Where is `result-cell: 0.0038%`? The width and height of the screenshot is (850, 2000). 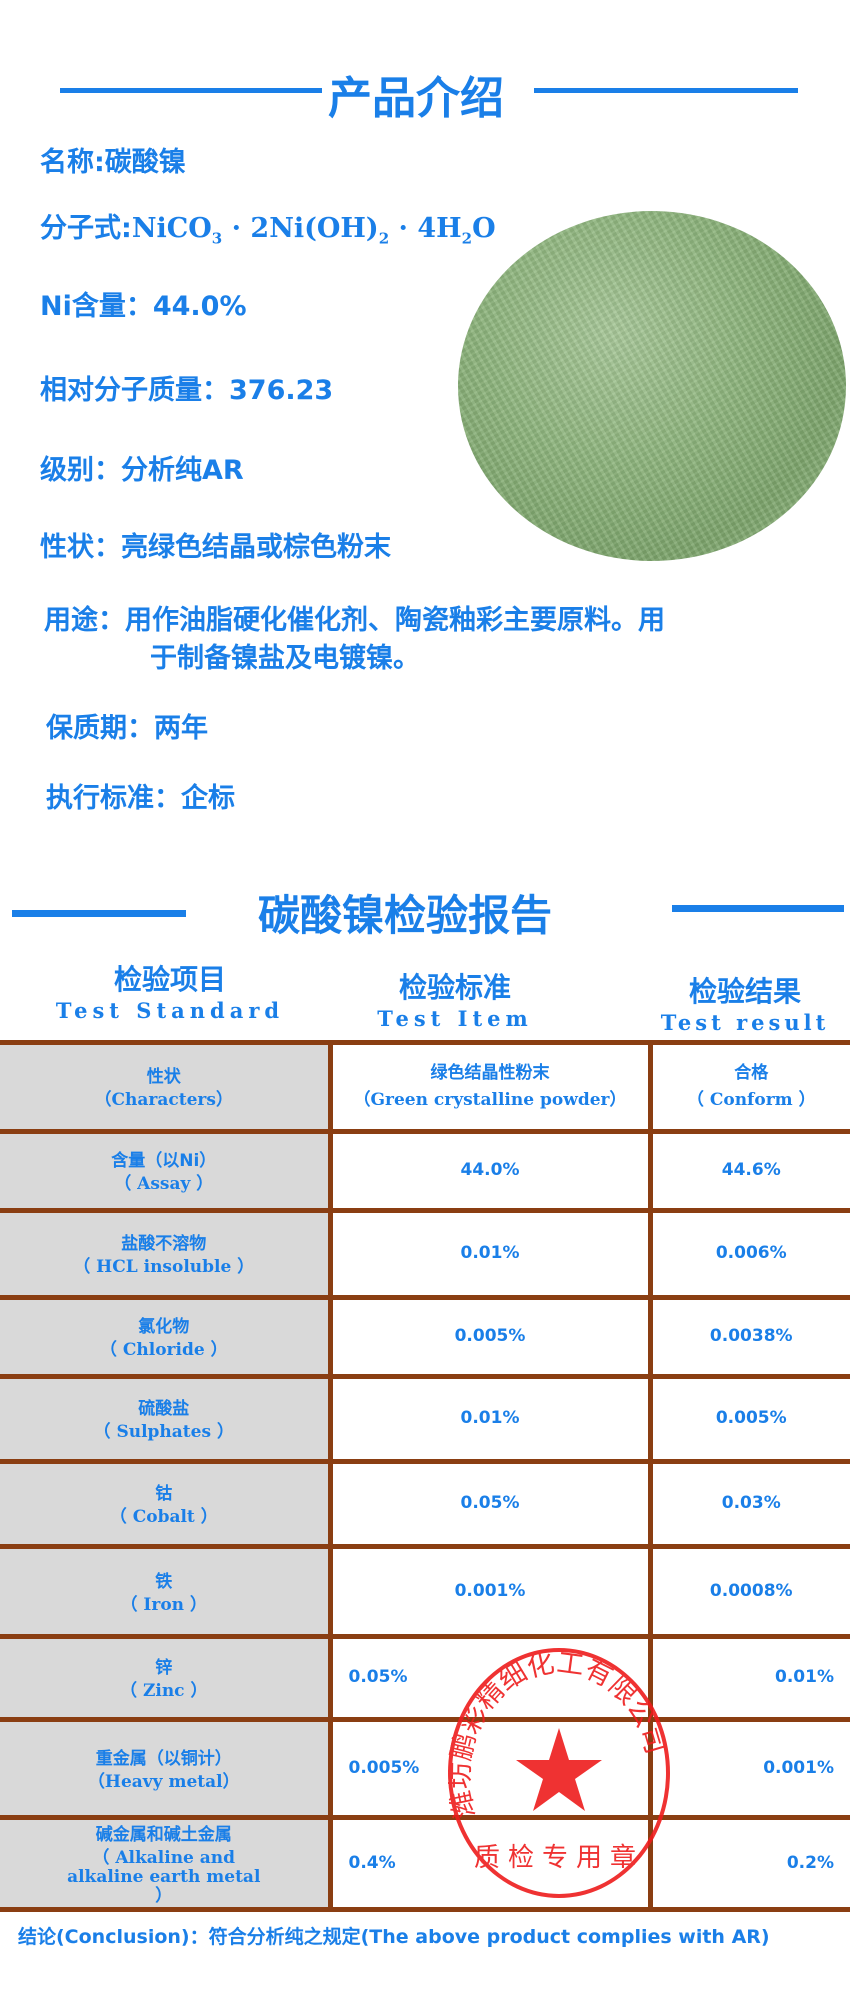 result-cell: 0.0038% is located at coordinates (748, 1337).